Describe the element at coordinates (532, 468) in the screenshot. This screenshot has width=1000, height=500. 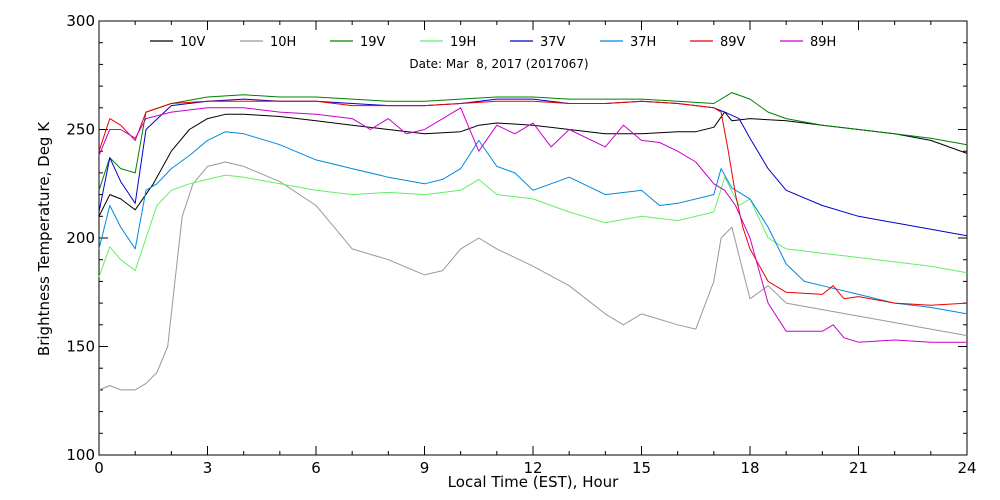
I see `x-tick-label: 12` at that location.